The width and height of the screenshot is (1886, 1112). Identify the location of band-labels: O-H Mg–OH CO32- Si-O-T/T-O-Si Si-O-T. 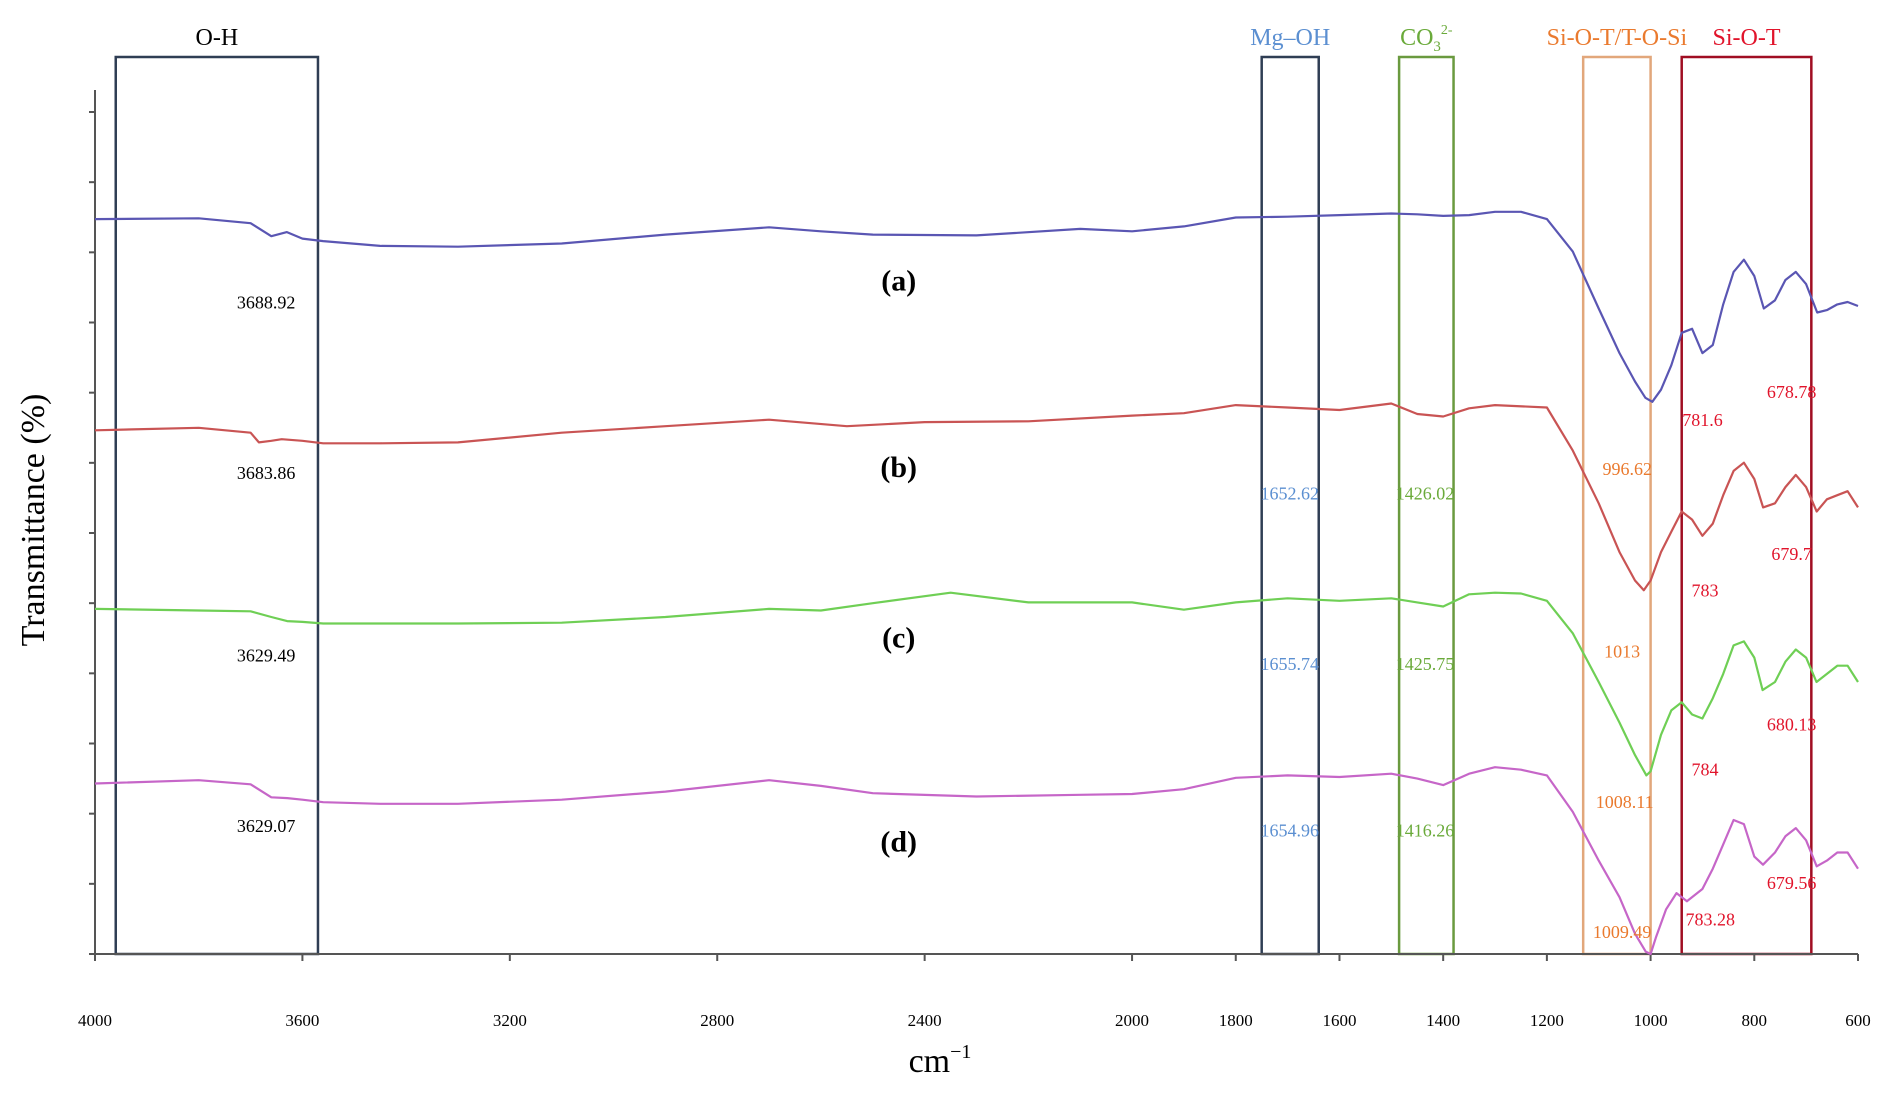
(988, 39).